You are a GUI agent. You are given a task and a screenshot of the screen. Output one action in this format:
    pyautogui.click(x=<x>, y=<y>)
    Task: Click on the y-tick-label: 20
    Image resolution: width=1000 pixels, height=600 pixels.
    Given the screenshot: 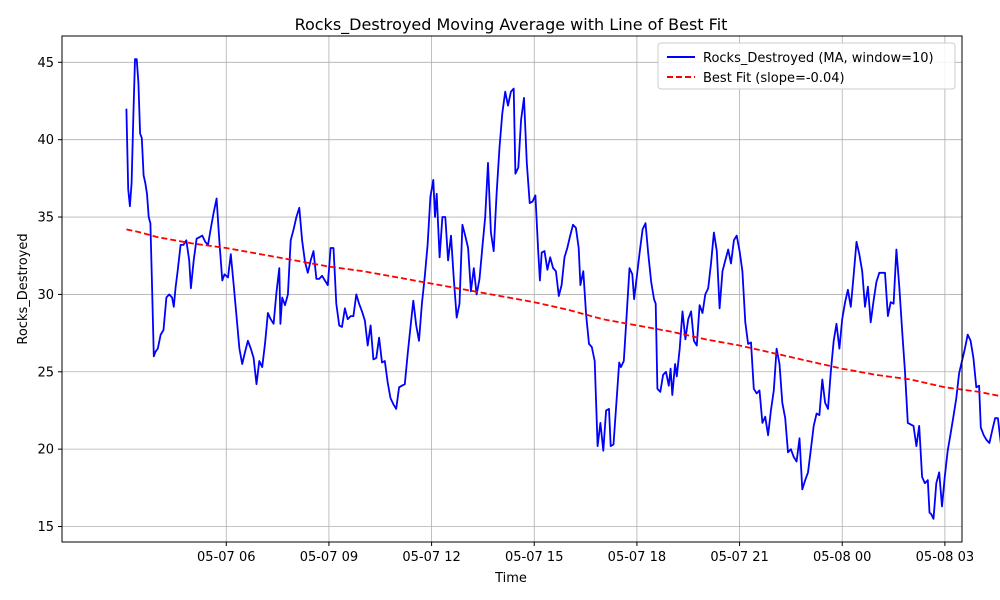 What is the action you would take?
    pyautogui.click(x=45, y=450)
    